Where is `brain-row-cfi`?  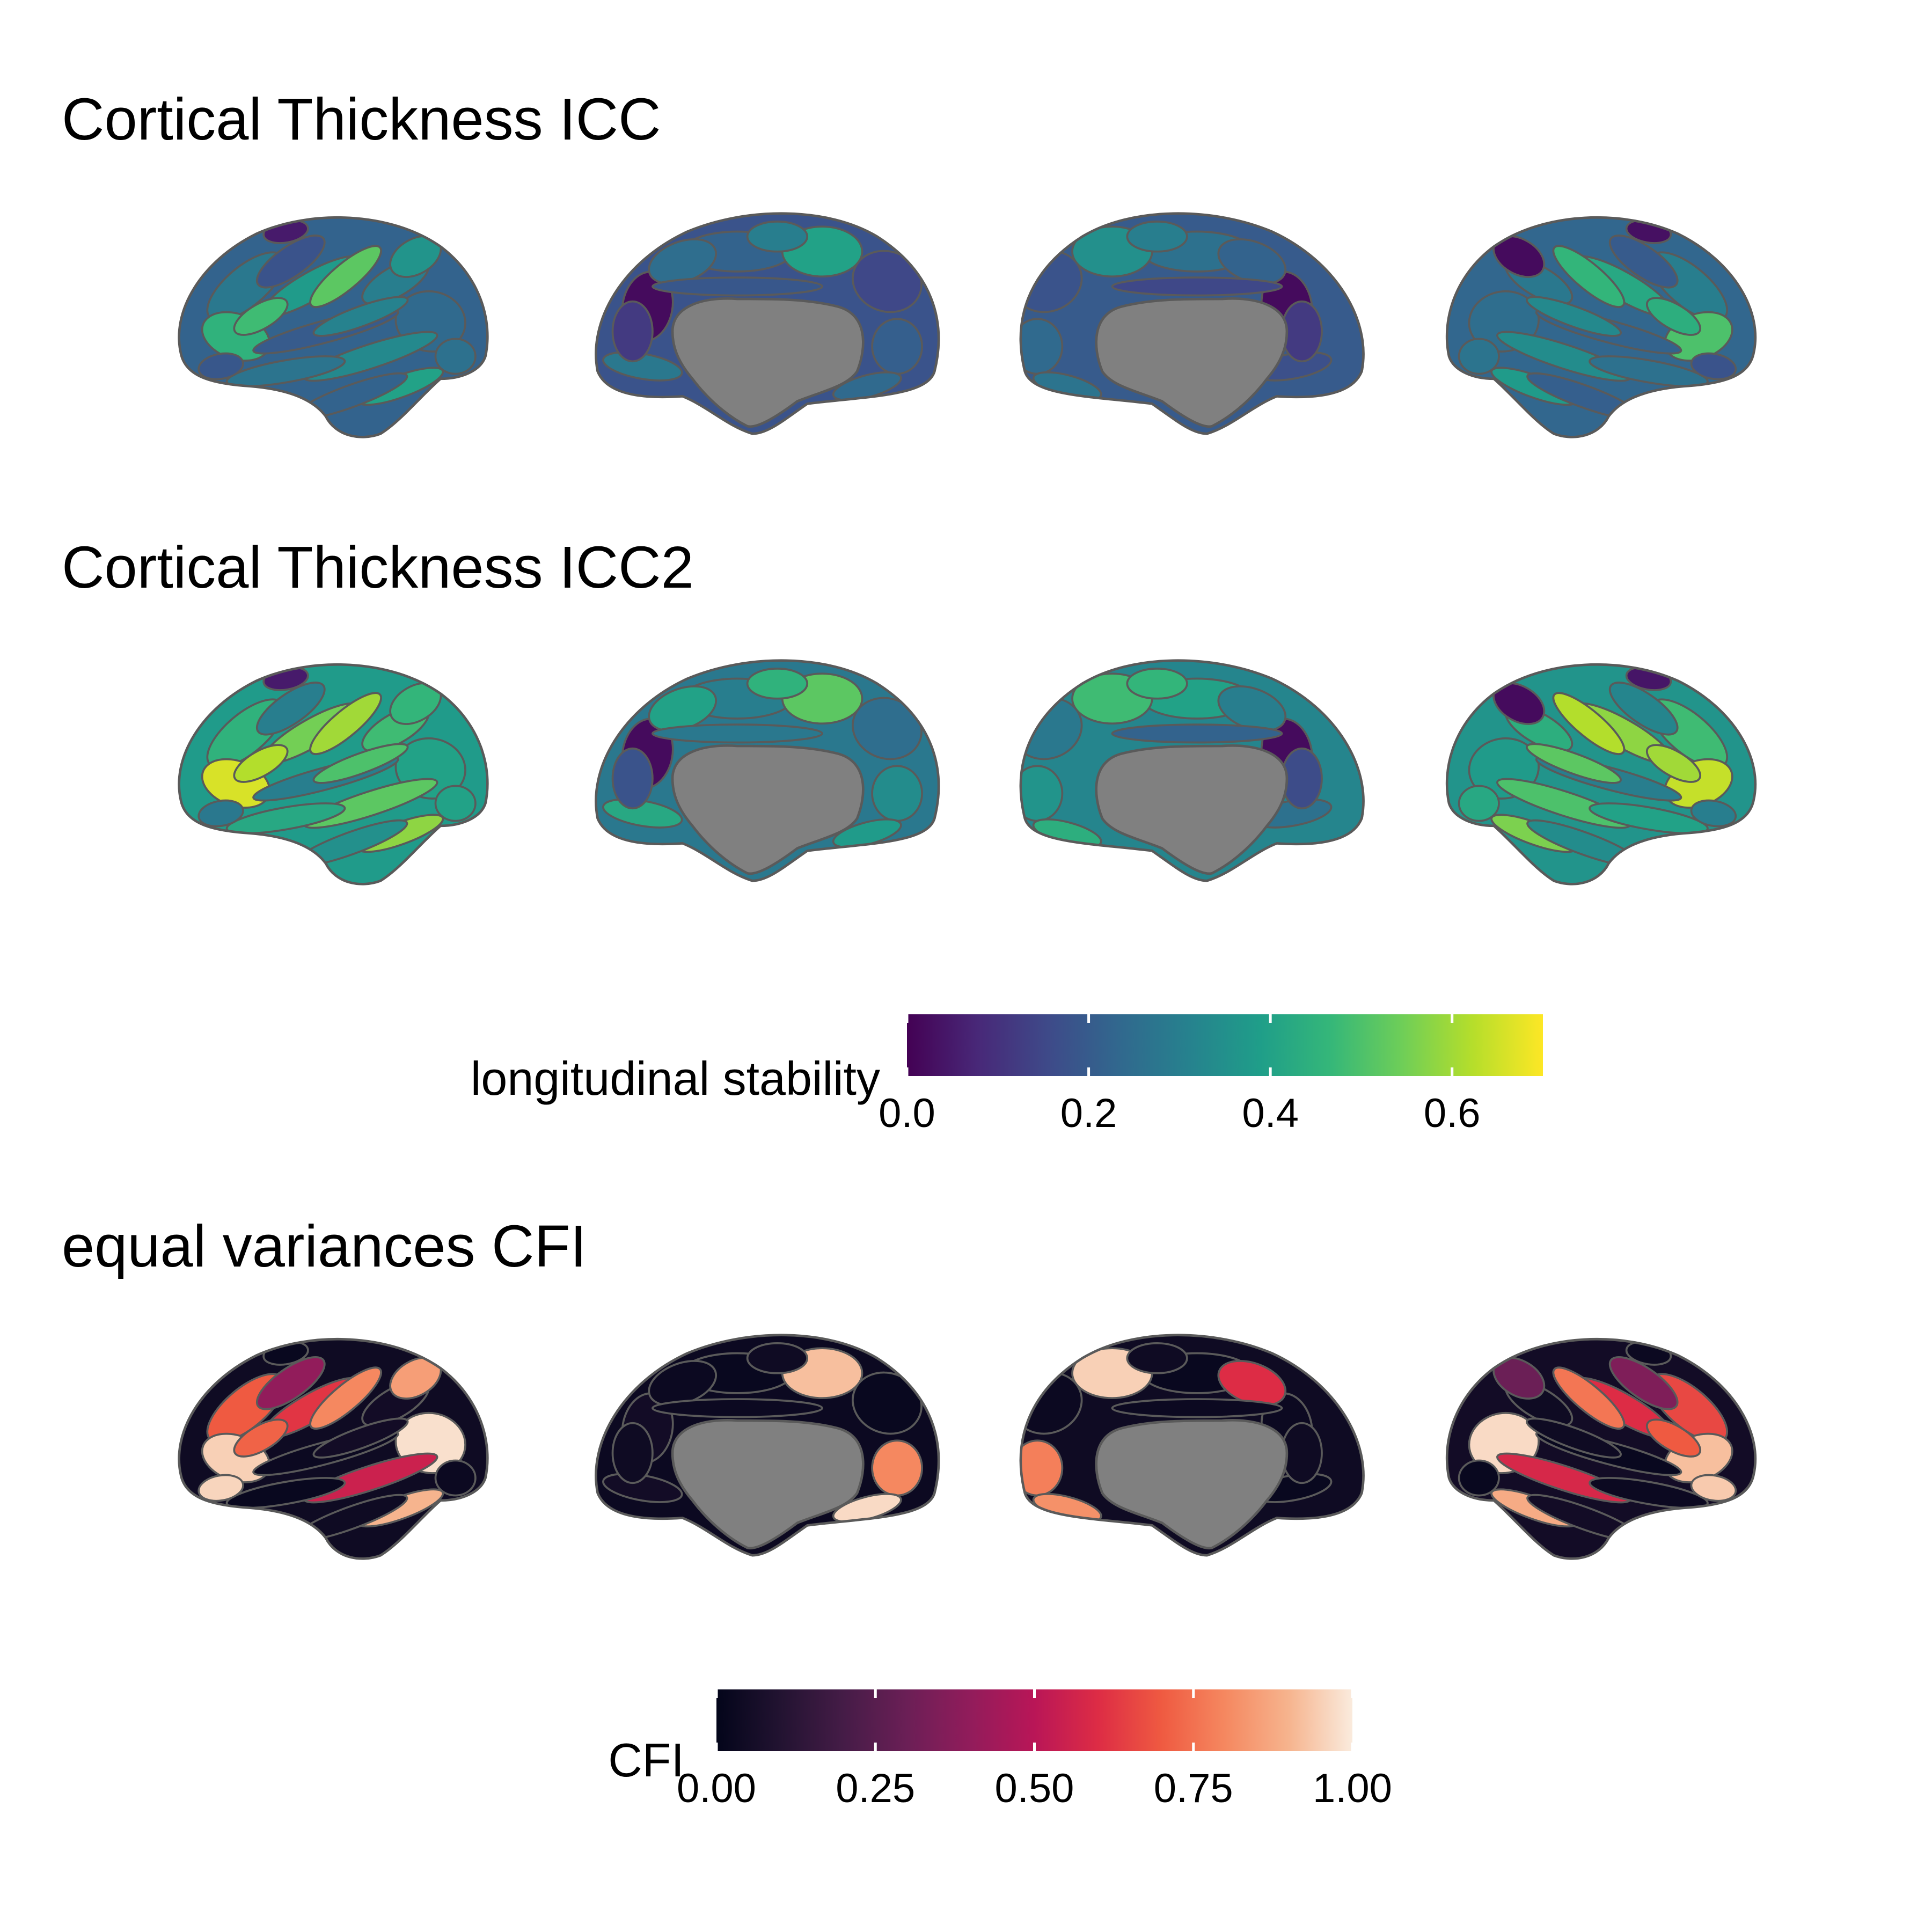 brain-row-cfi is located at coordinates (967, 1447).